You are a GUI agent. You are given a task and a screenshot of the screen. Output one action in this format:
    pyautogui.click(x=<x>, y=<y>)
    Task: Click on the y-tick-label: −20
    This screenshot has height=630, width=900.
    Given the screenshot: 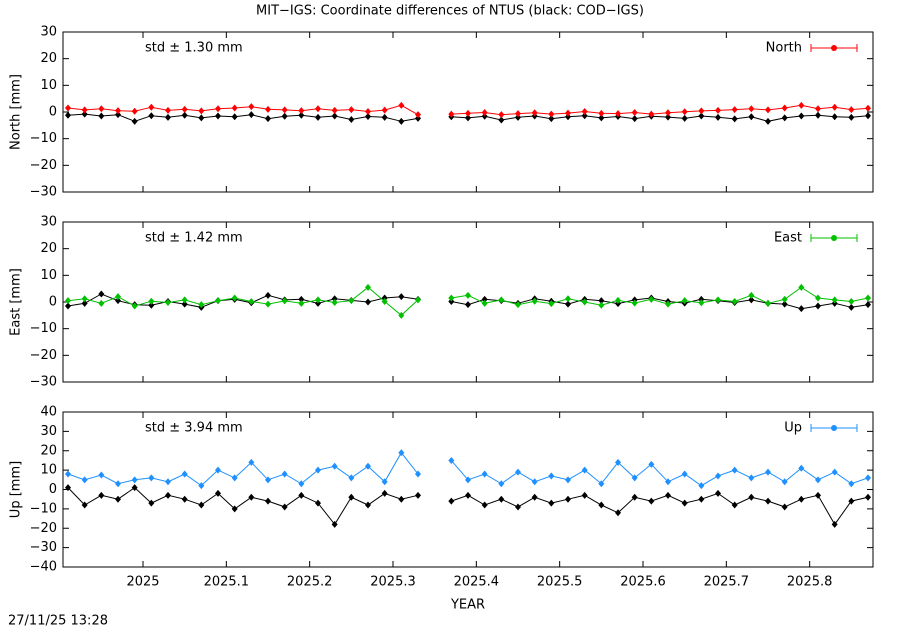 What is the action you would take?
    pyautogui.click(x=43, y=528)
    